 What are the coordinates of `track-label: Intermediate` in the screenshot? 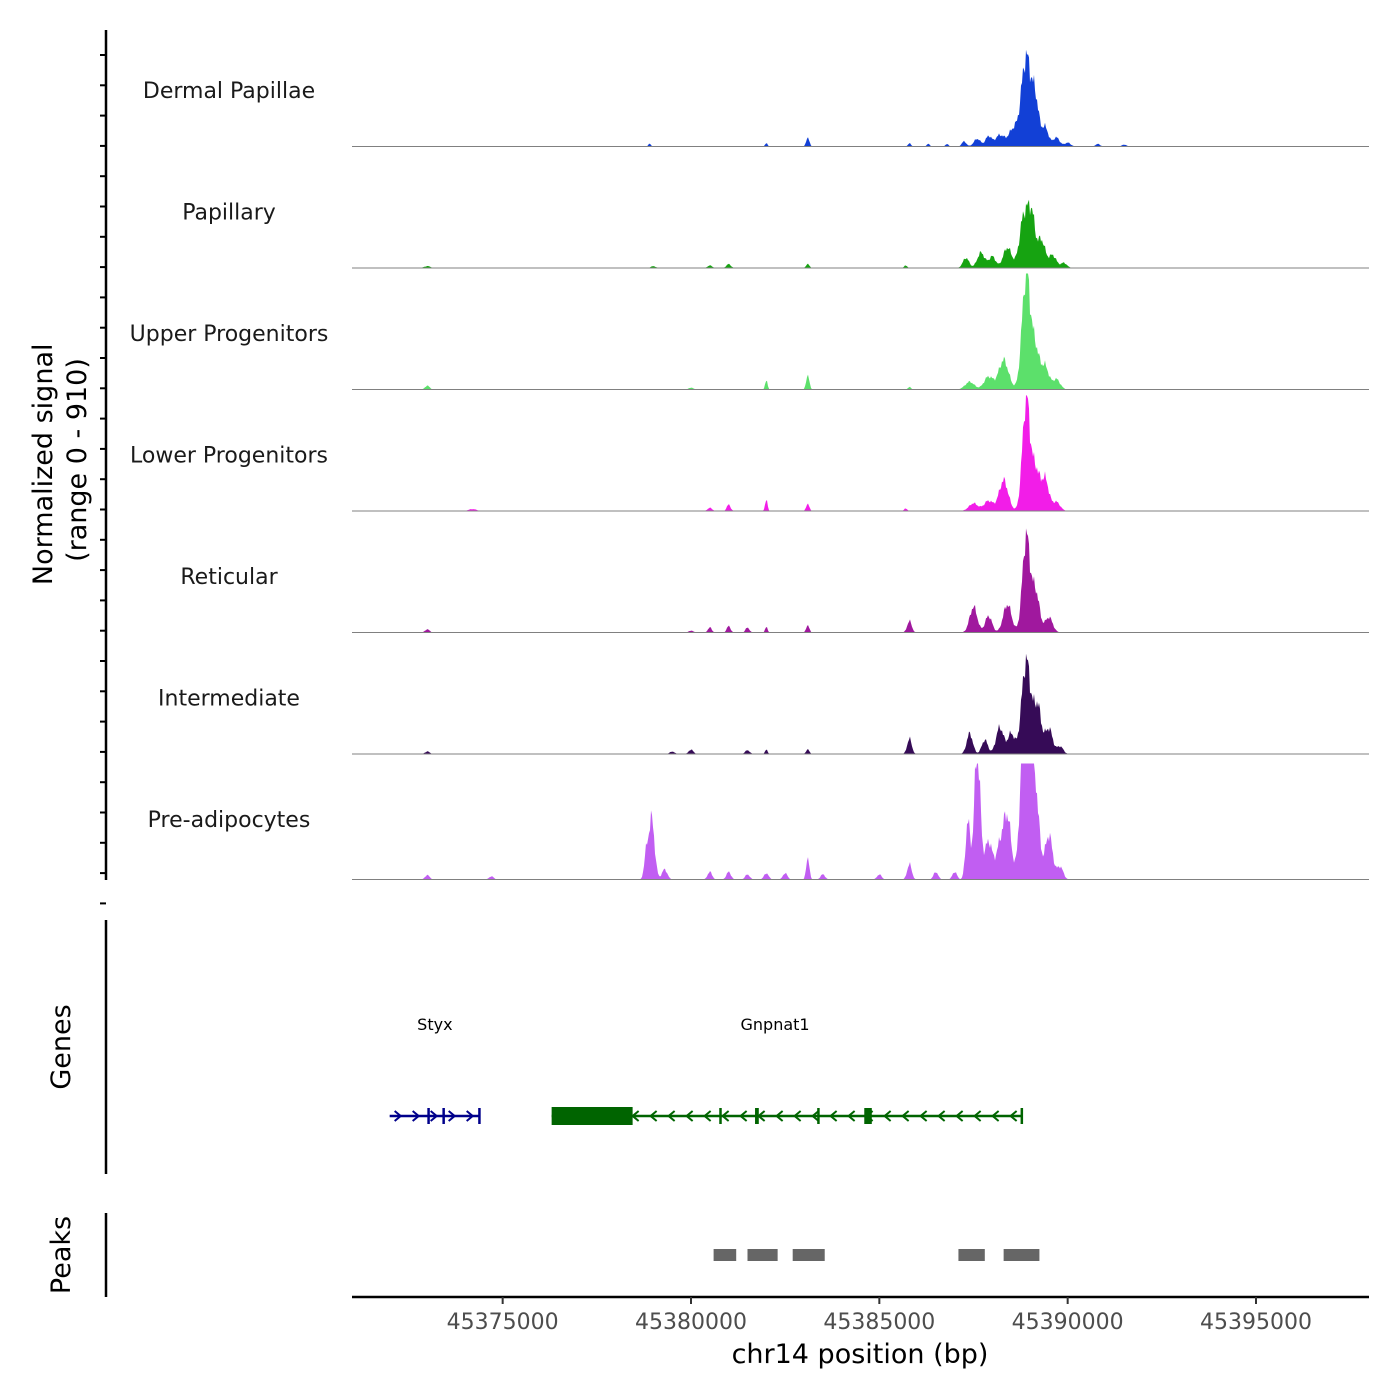 It's located at (229, 699).